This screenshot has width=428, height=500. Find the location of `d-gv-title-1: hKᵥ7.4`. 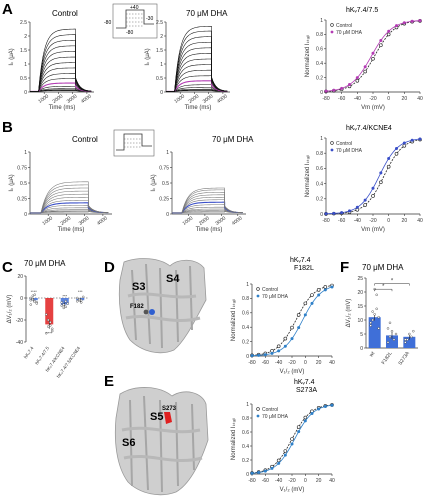

d-gv-title-1: hKᵥ7.4 is located at coordinates (300, 260).